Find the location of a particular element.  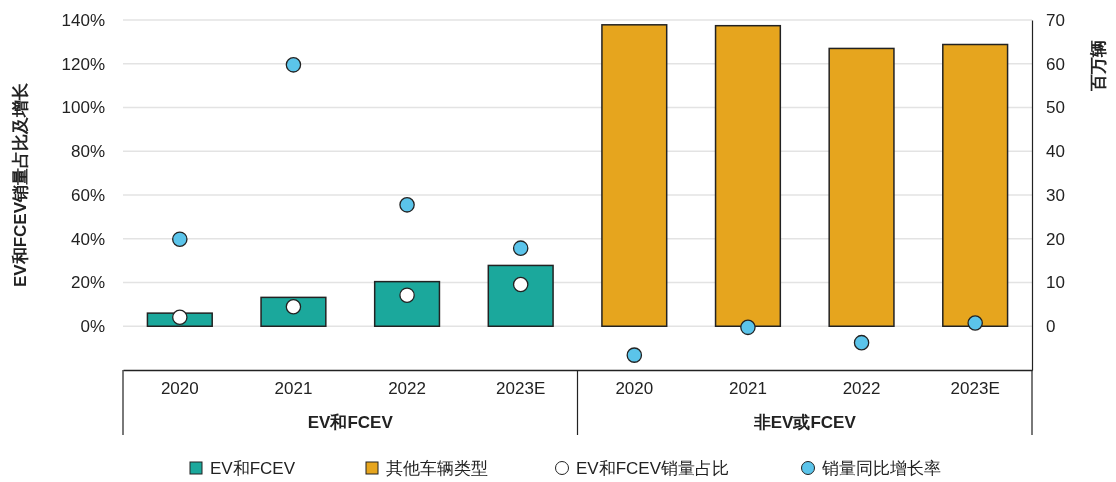

legend-label: 销量同比增长率 is located at coordinates (881, 468).